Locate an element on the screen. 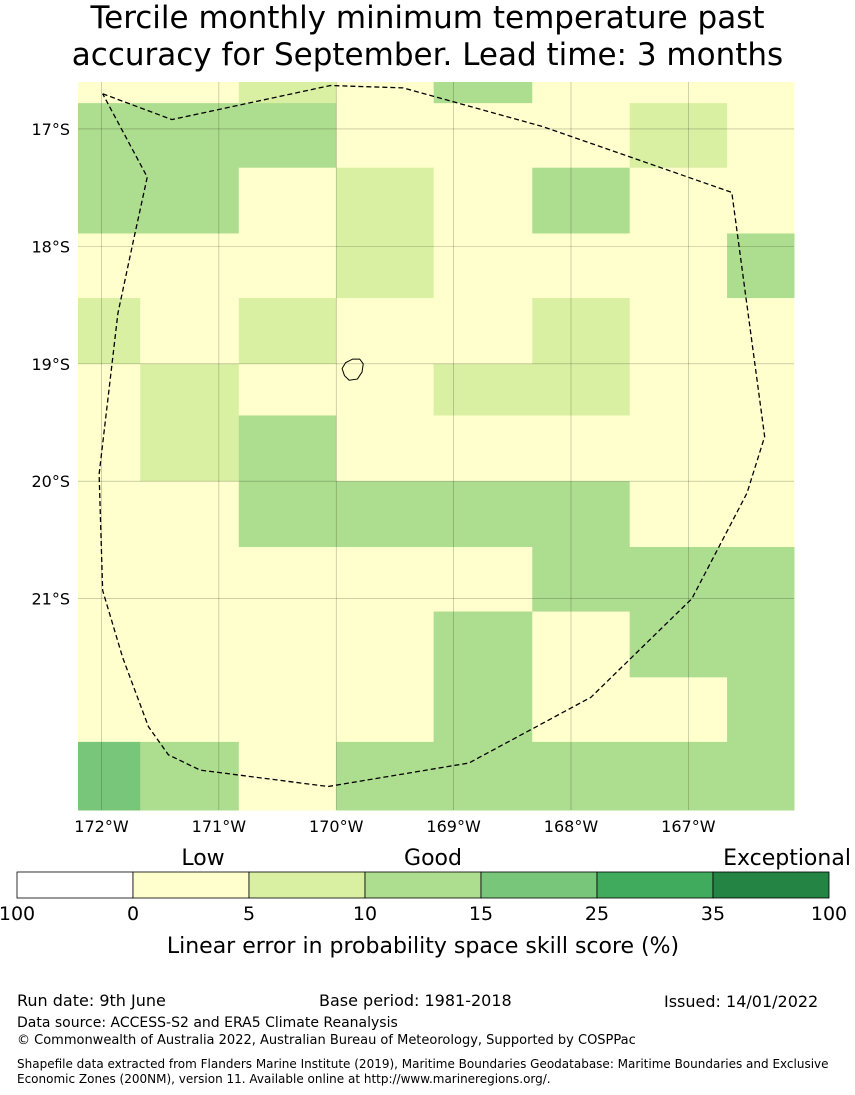 The image size is (855, 1095). colorbar-tick-label: 15 is located at coordinates (481, 914).